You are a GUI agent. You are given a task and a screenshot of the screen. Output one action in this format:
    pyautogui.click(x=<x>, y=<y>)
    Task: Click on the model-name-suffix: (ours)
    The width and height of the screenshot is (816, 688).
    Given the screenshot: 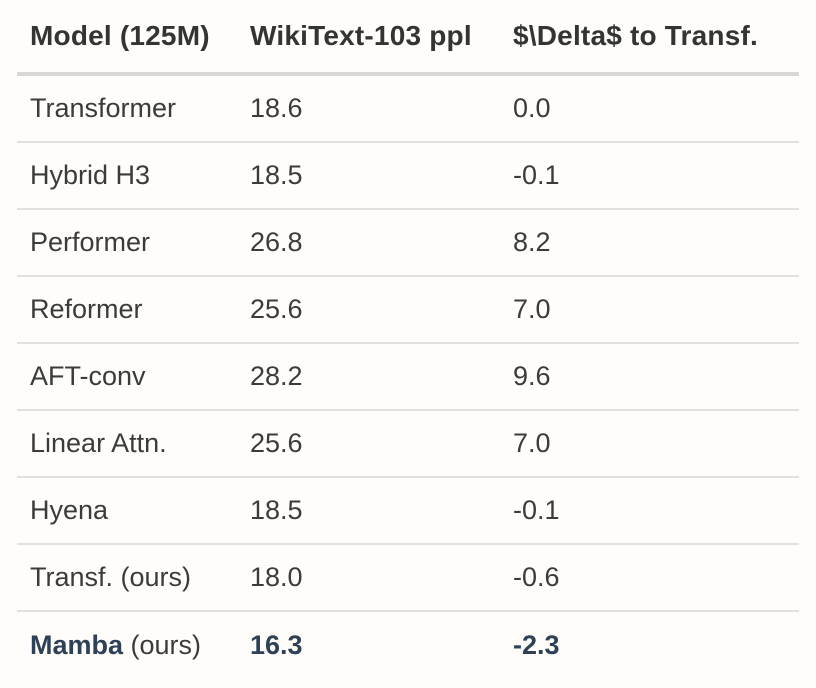 What is the action you would take?
    pyautogui.click(x=162, y=645)
    